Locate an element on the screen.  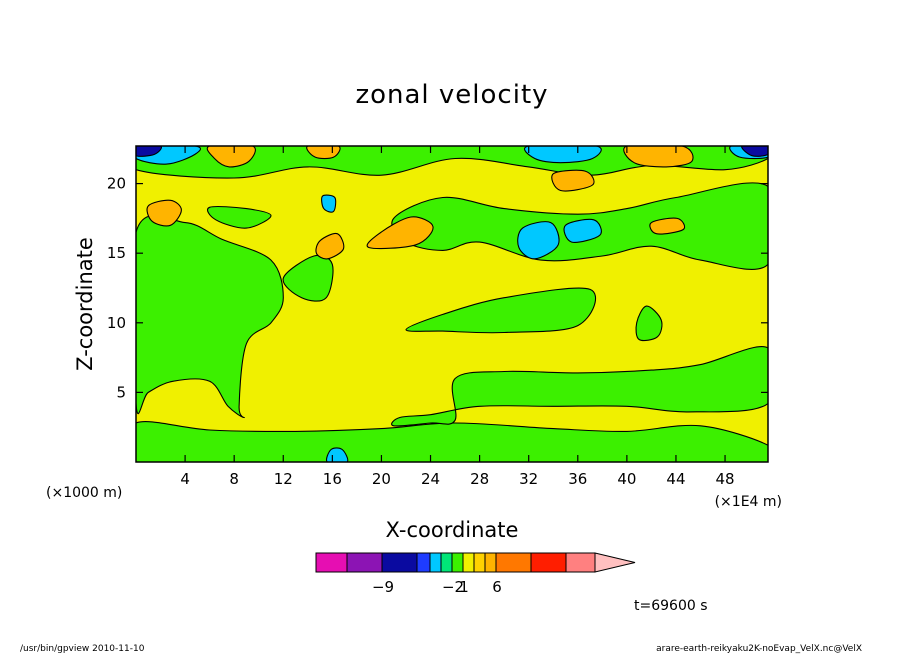
x-tick-label-12: 12 is located at coordinates (283, 479).